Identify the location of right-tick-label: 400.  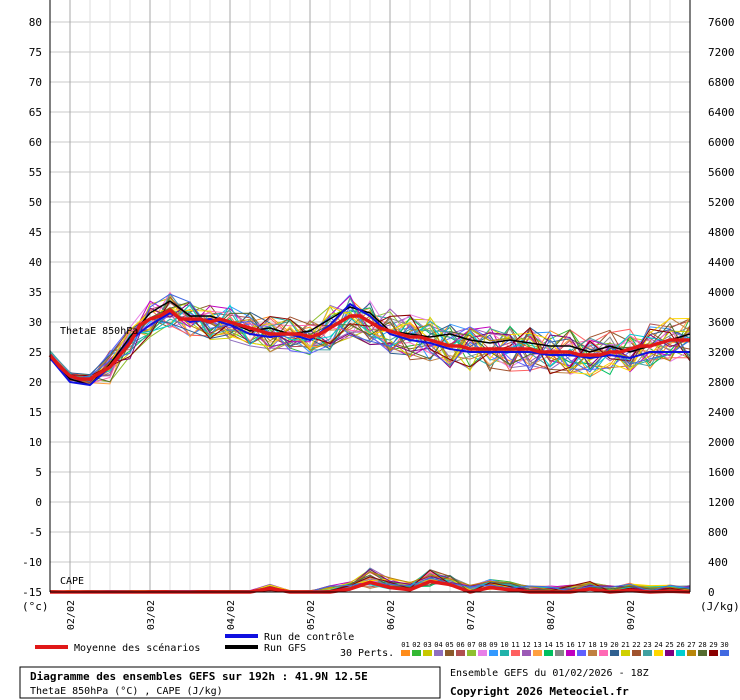
(718, 562).